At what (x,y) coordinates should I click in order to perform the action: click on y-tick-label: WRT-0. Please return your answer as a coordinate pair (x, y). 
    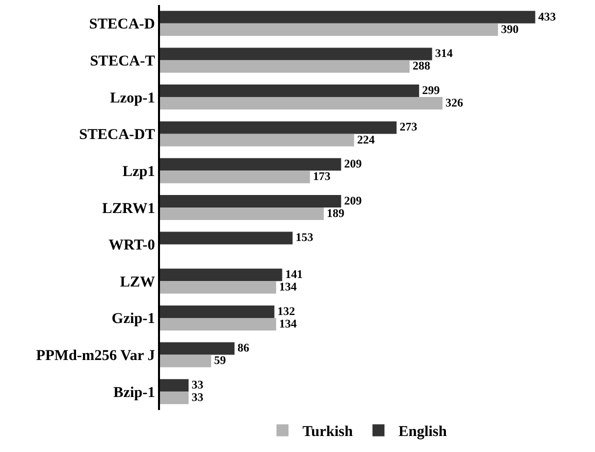
    Looking at the image, I should click on (131, 246).